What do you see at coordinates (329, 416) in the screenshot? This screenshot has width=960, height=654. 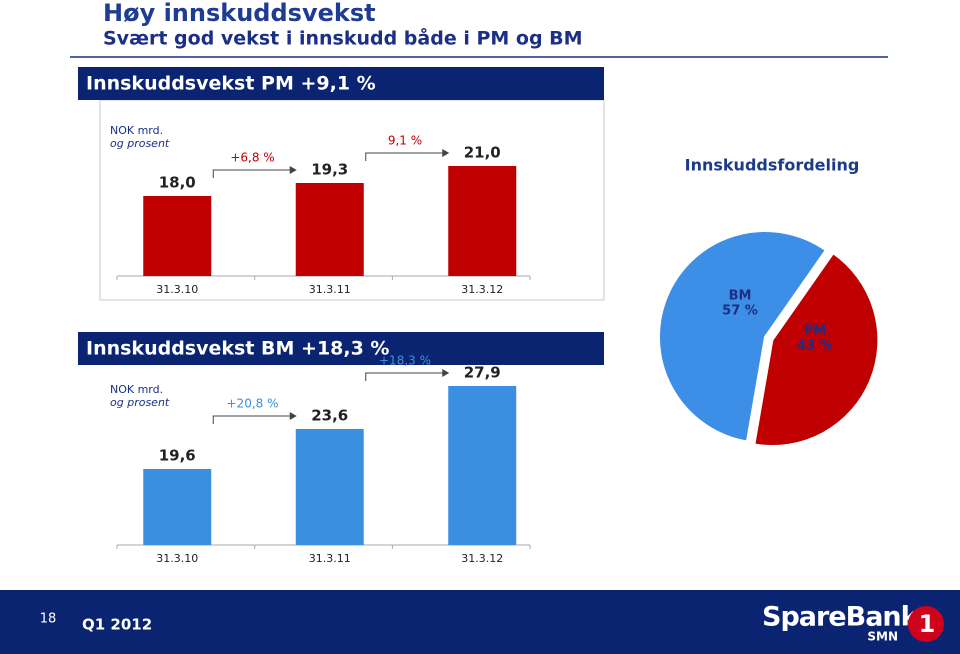 I see `value-label: 23,6` at bounding box center [329, 416].